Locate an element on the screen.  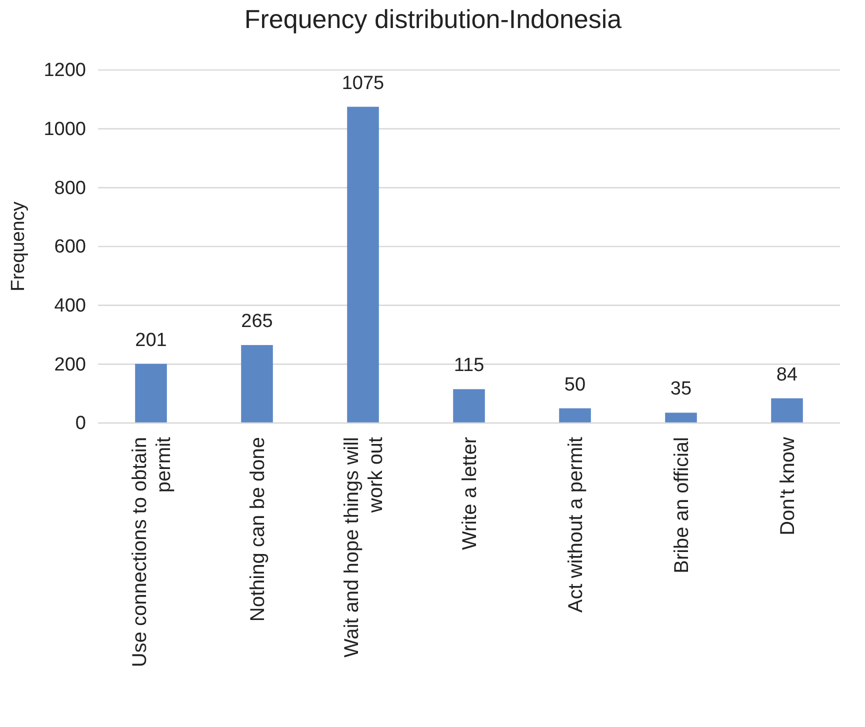
data-label: 115 is located at coordinates (469, 365).